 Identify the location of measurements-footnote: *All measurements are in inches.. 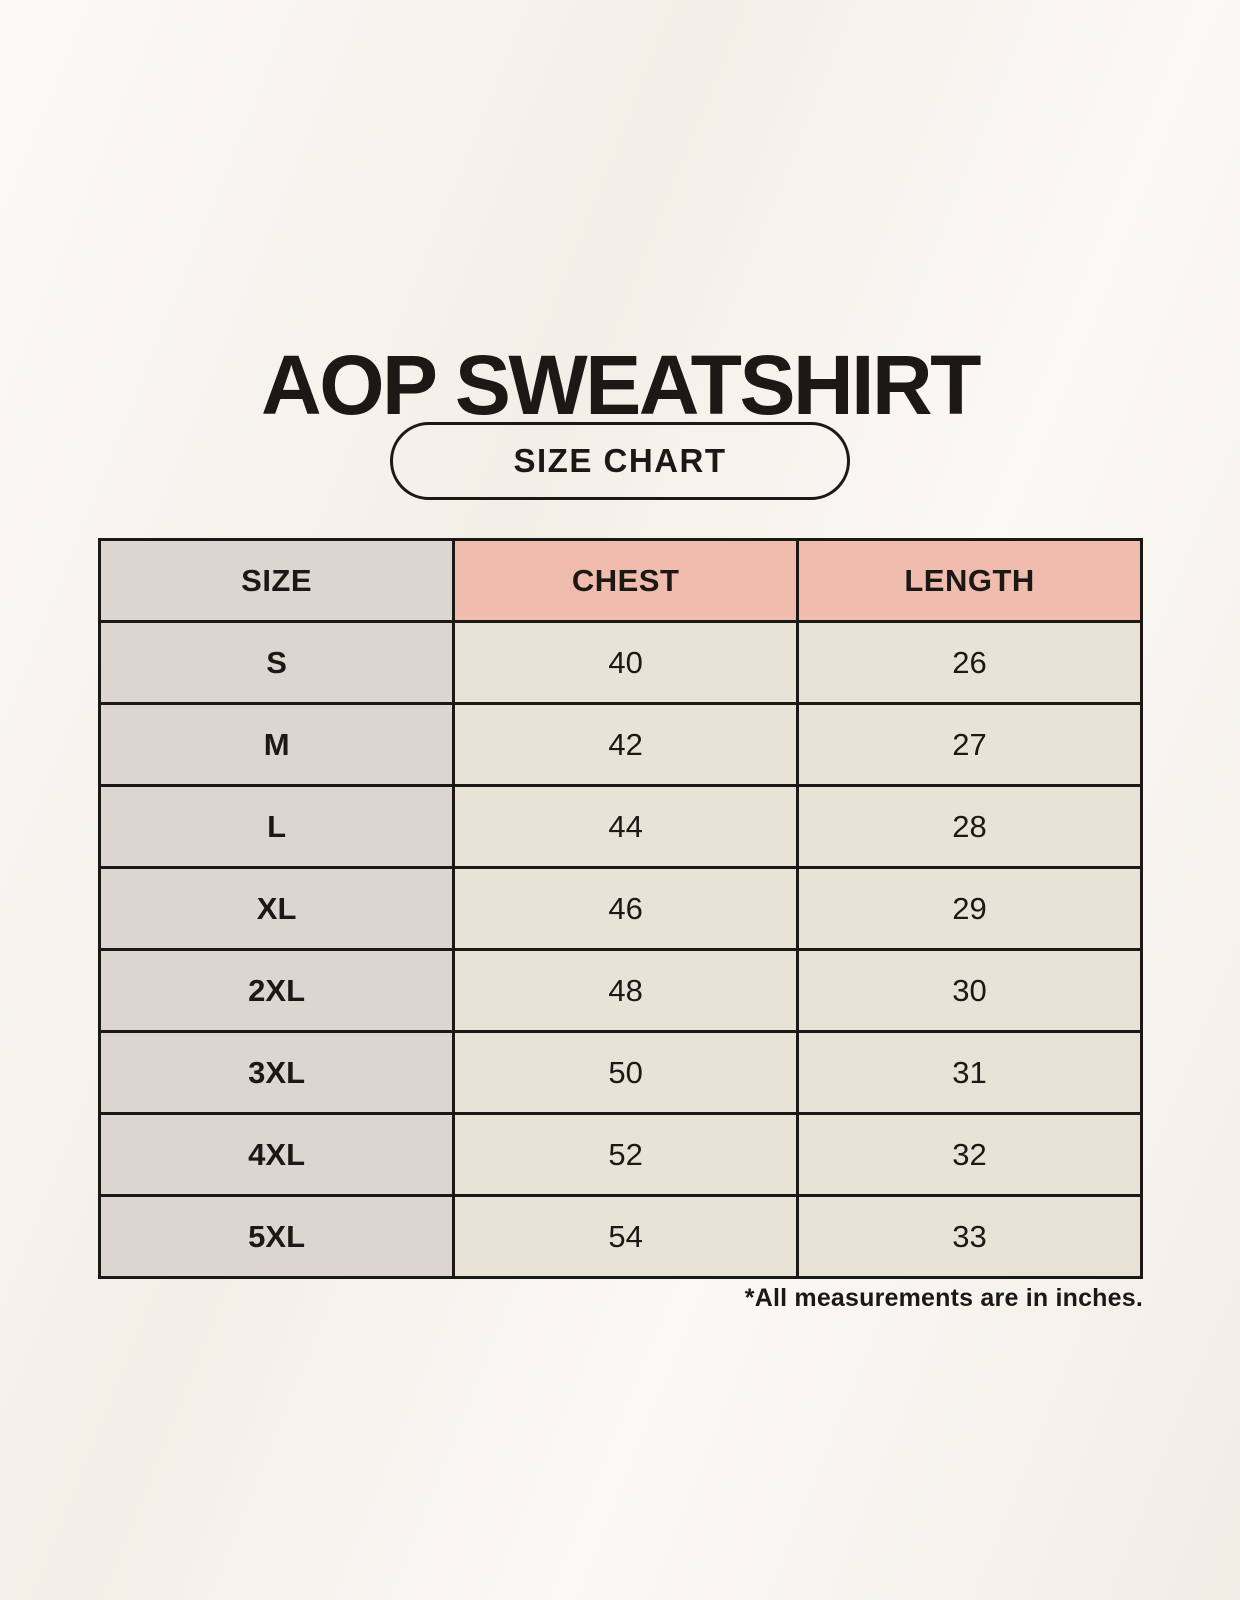
(943, 1298).